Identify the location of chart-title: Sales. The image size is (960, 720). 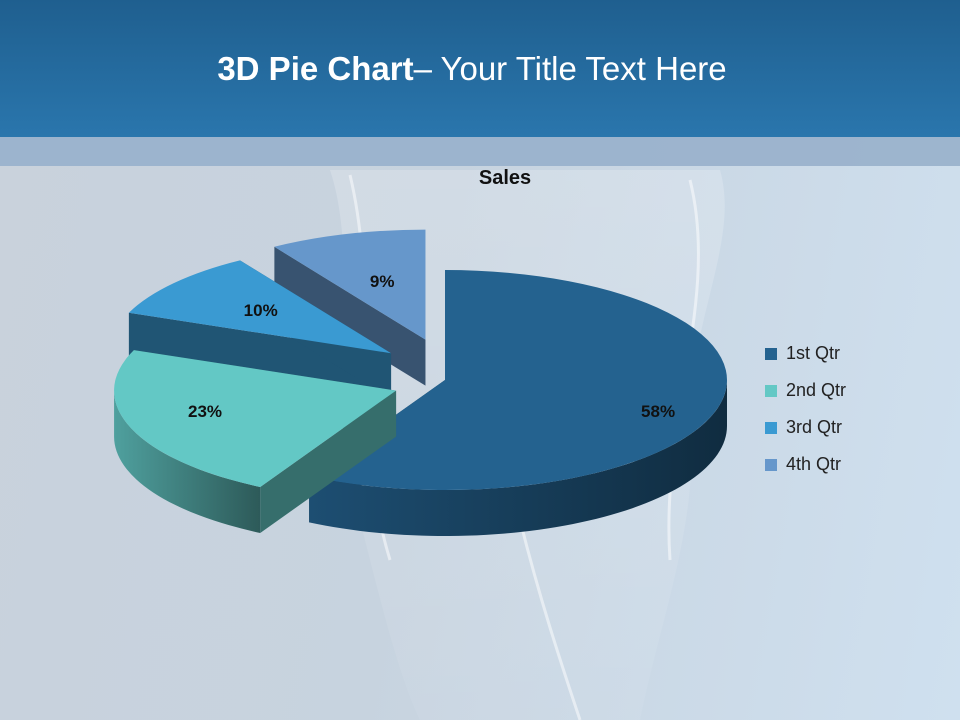
(505, 178).